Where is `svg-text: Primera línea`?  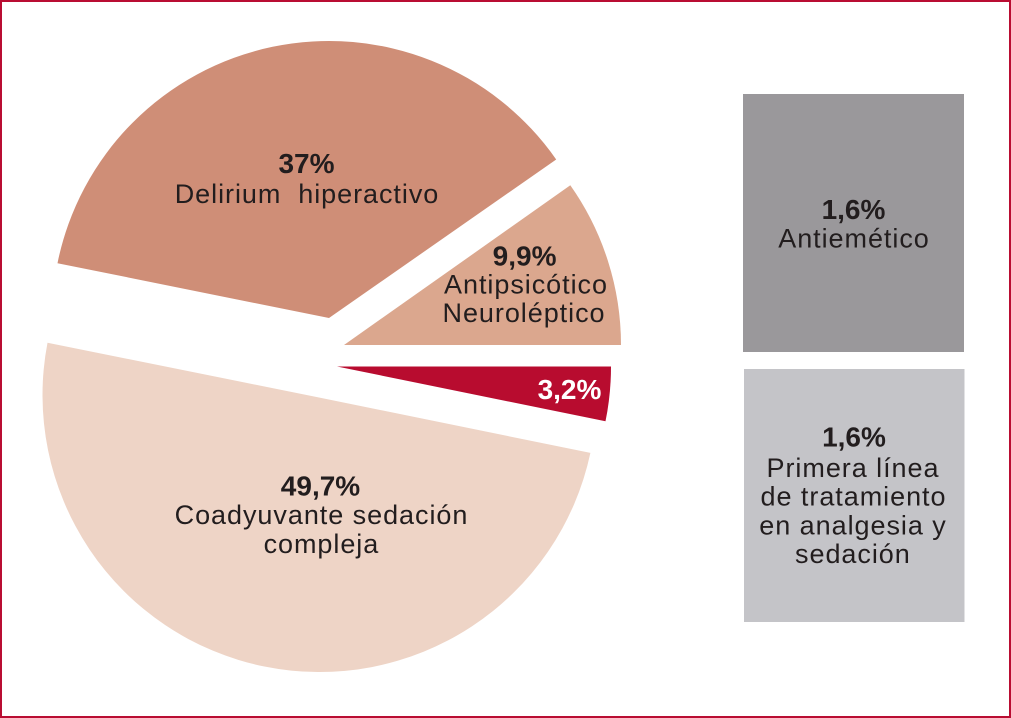 svg-text: Primera línea is located at coordinates (853, 468).